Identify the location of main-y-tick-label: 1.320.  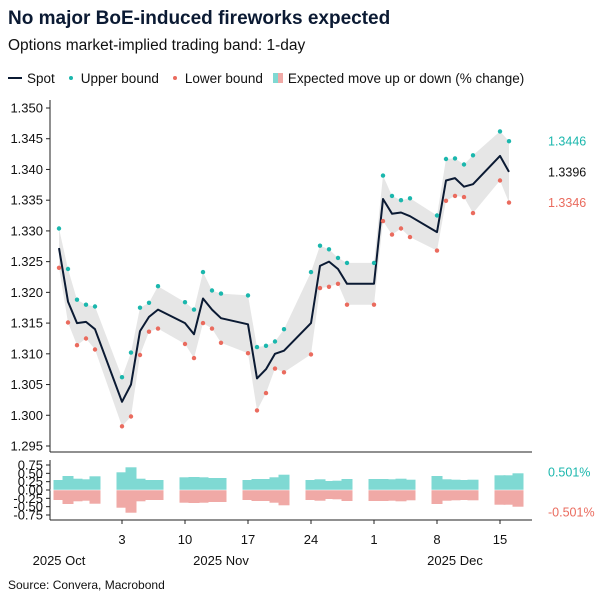
(26, 292).